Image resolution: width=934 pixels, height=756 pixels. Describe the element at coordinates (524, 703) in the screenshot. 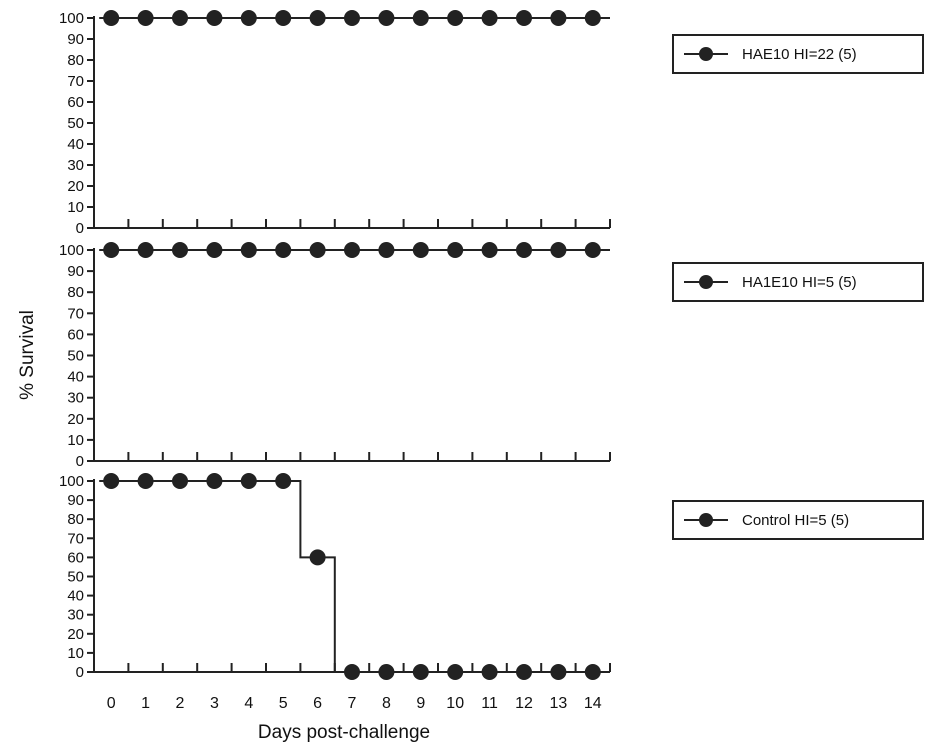

I see `x-tick-label: 12` at that location.